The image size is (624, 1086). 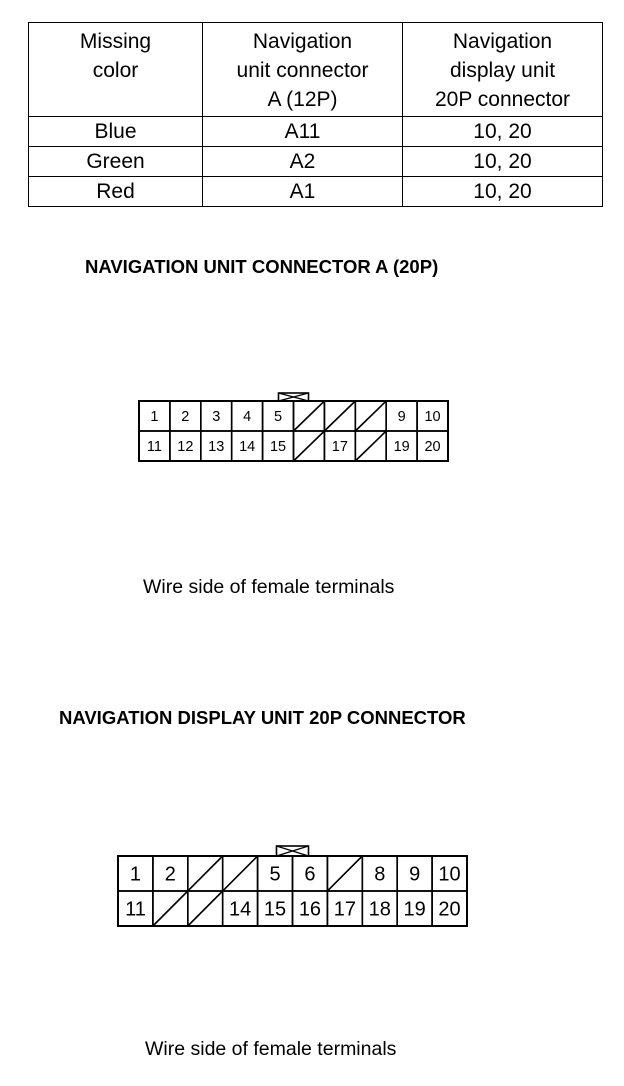 I want to click on header-line: unit connector, so click(x=302, y=70).